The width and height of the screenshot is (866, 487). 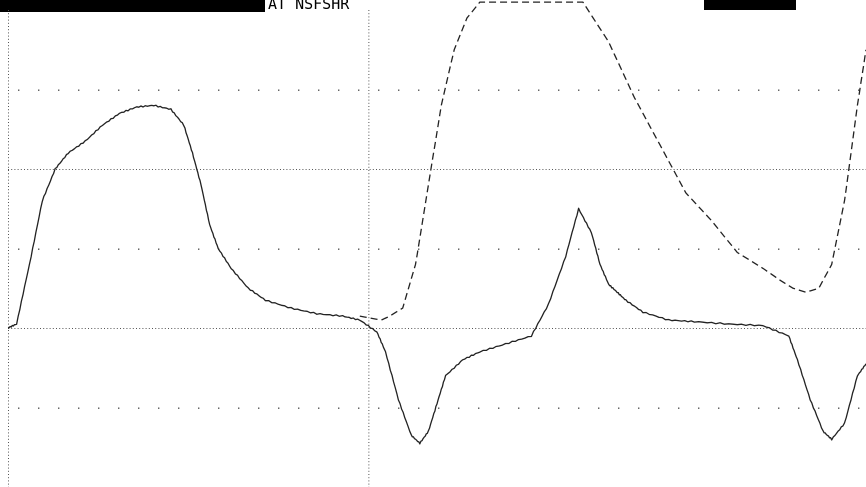 What do you see at coordinates (369, 248) in the screenshot?
I see `grid-center-vertical` at bounding box center [369, 248].